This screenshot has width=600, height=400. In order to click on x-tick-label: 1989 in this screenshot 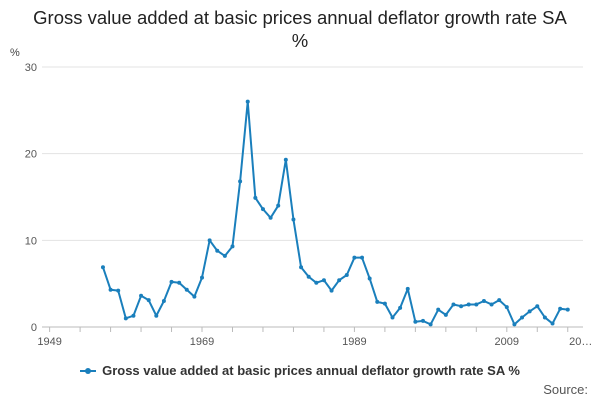, I will do `click(354, 342)`.